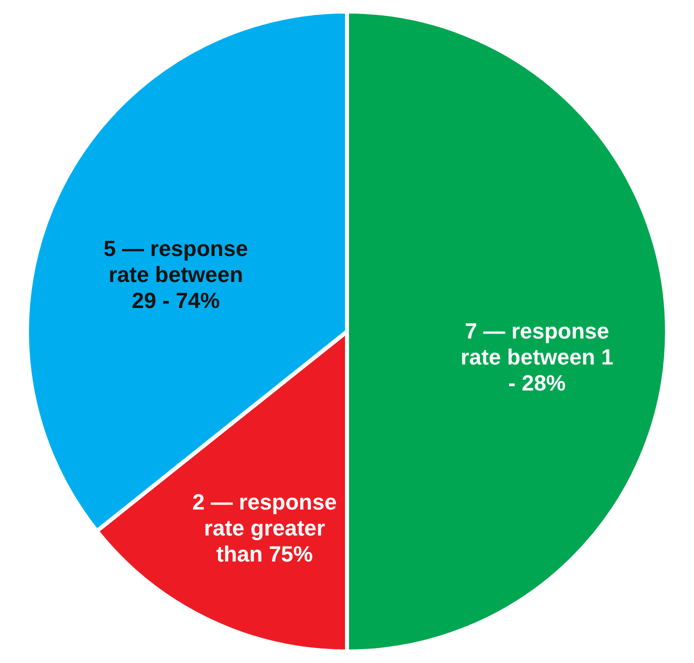 The image size is (694, 663). I want to click on slice-label: 7 — response rate between 1 - 28%, so click(537, 357).